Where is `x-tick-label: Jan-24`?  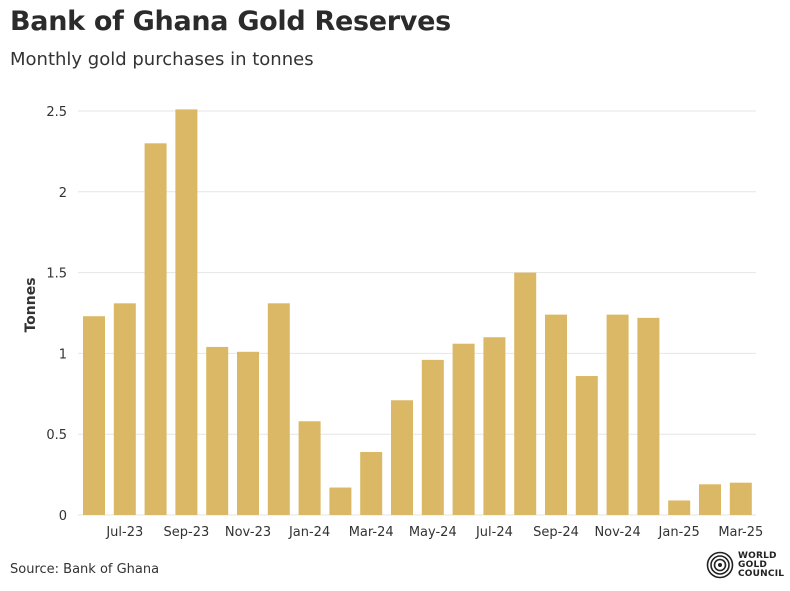
x-tick-label: Jan-24 is located at coordinates (309, 532).